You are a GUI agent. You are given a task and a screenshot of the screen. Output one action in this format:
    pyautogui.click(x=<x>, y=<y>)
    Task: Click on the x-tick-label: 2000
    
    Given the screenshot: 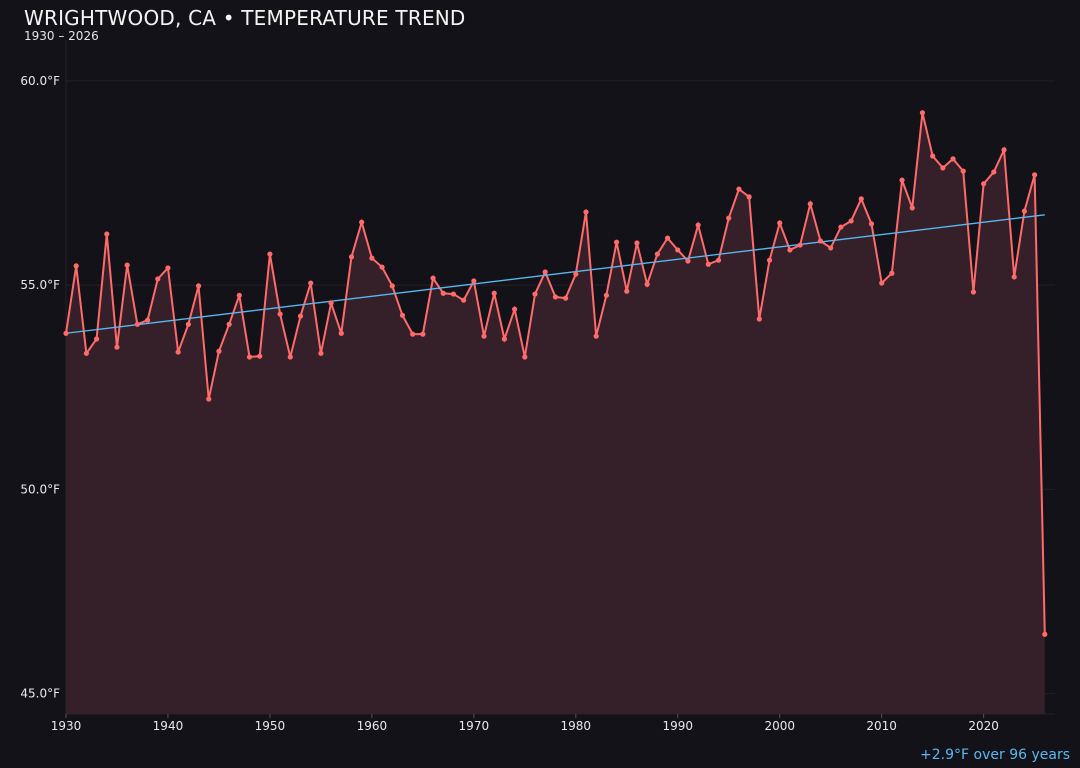 What is the action you would take?
    pyautogui.click(x=779, y=726)
    